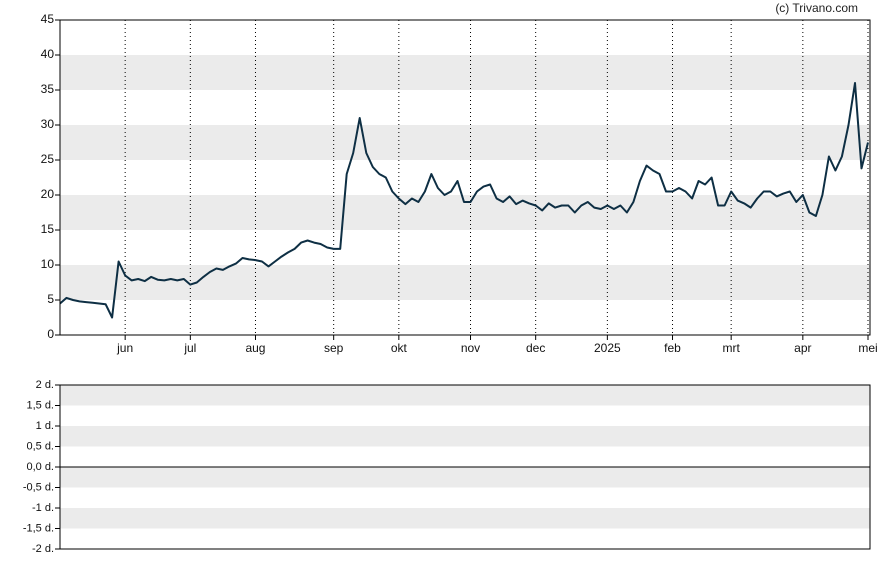 This screenshot has width=888, height=565. Describe the element at coordinates (802, 348) in the screenshot. I see `x-tick-label: apr` at that location.